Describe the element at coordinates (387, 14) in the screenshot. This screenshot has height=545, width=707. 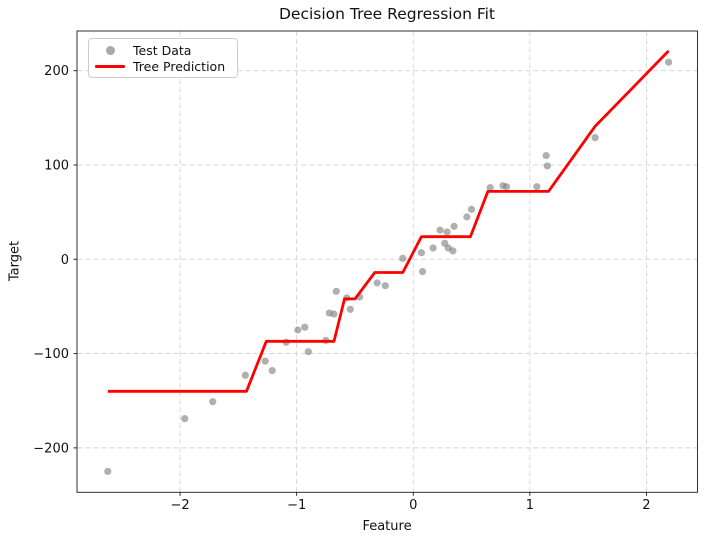
I see `chart-title: Decision Tree Regression Fit` at that location.